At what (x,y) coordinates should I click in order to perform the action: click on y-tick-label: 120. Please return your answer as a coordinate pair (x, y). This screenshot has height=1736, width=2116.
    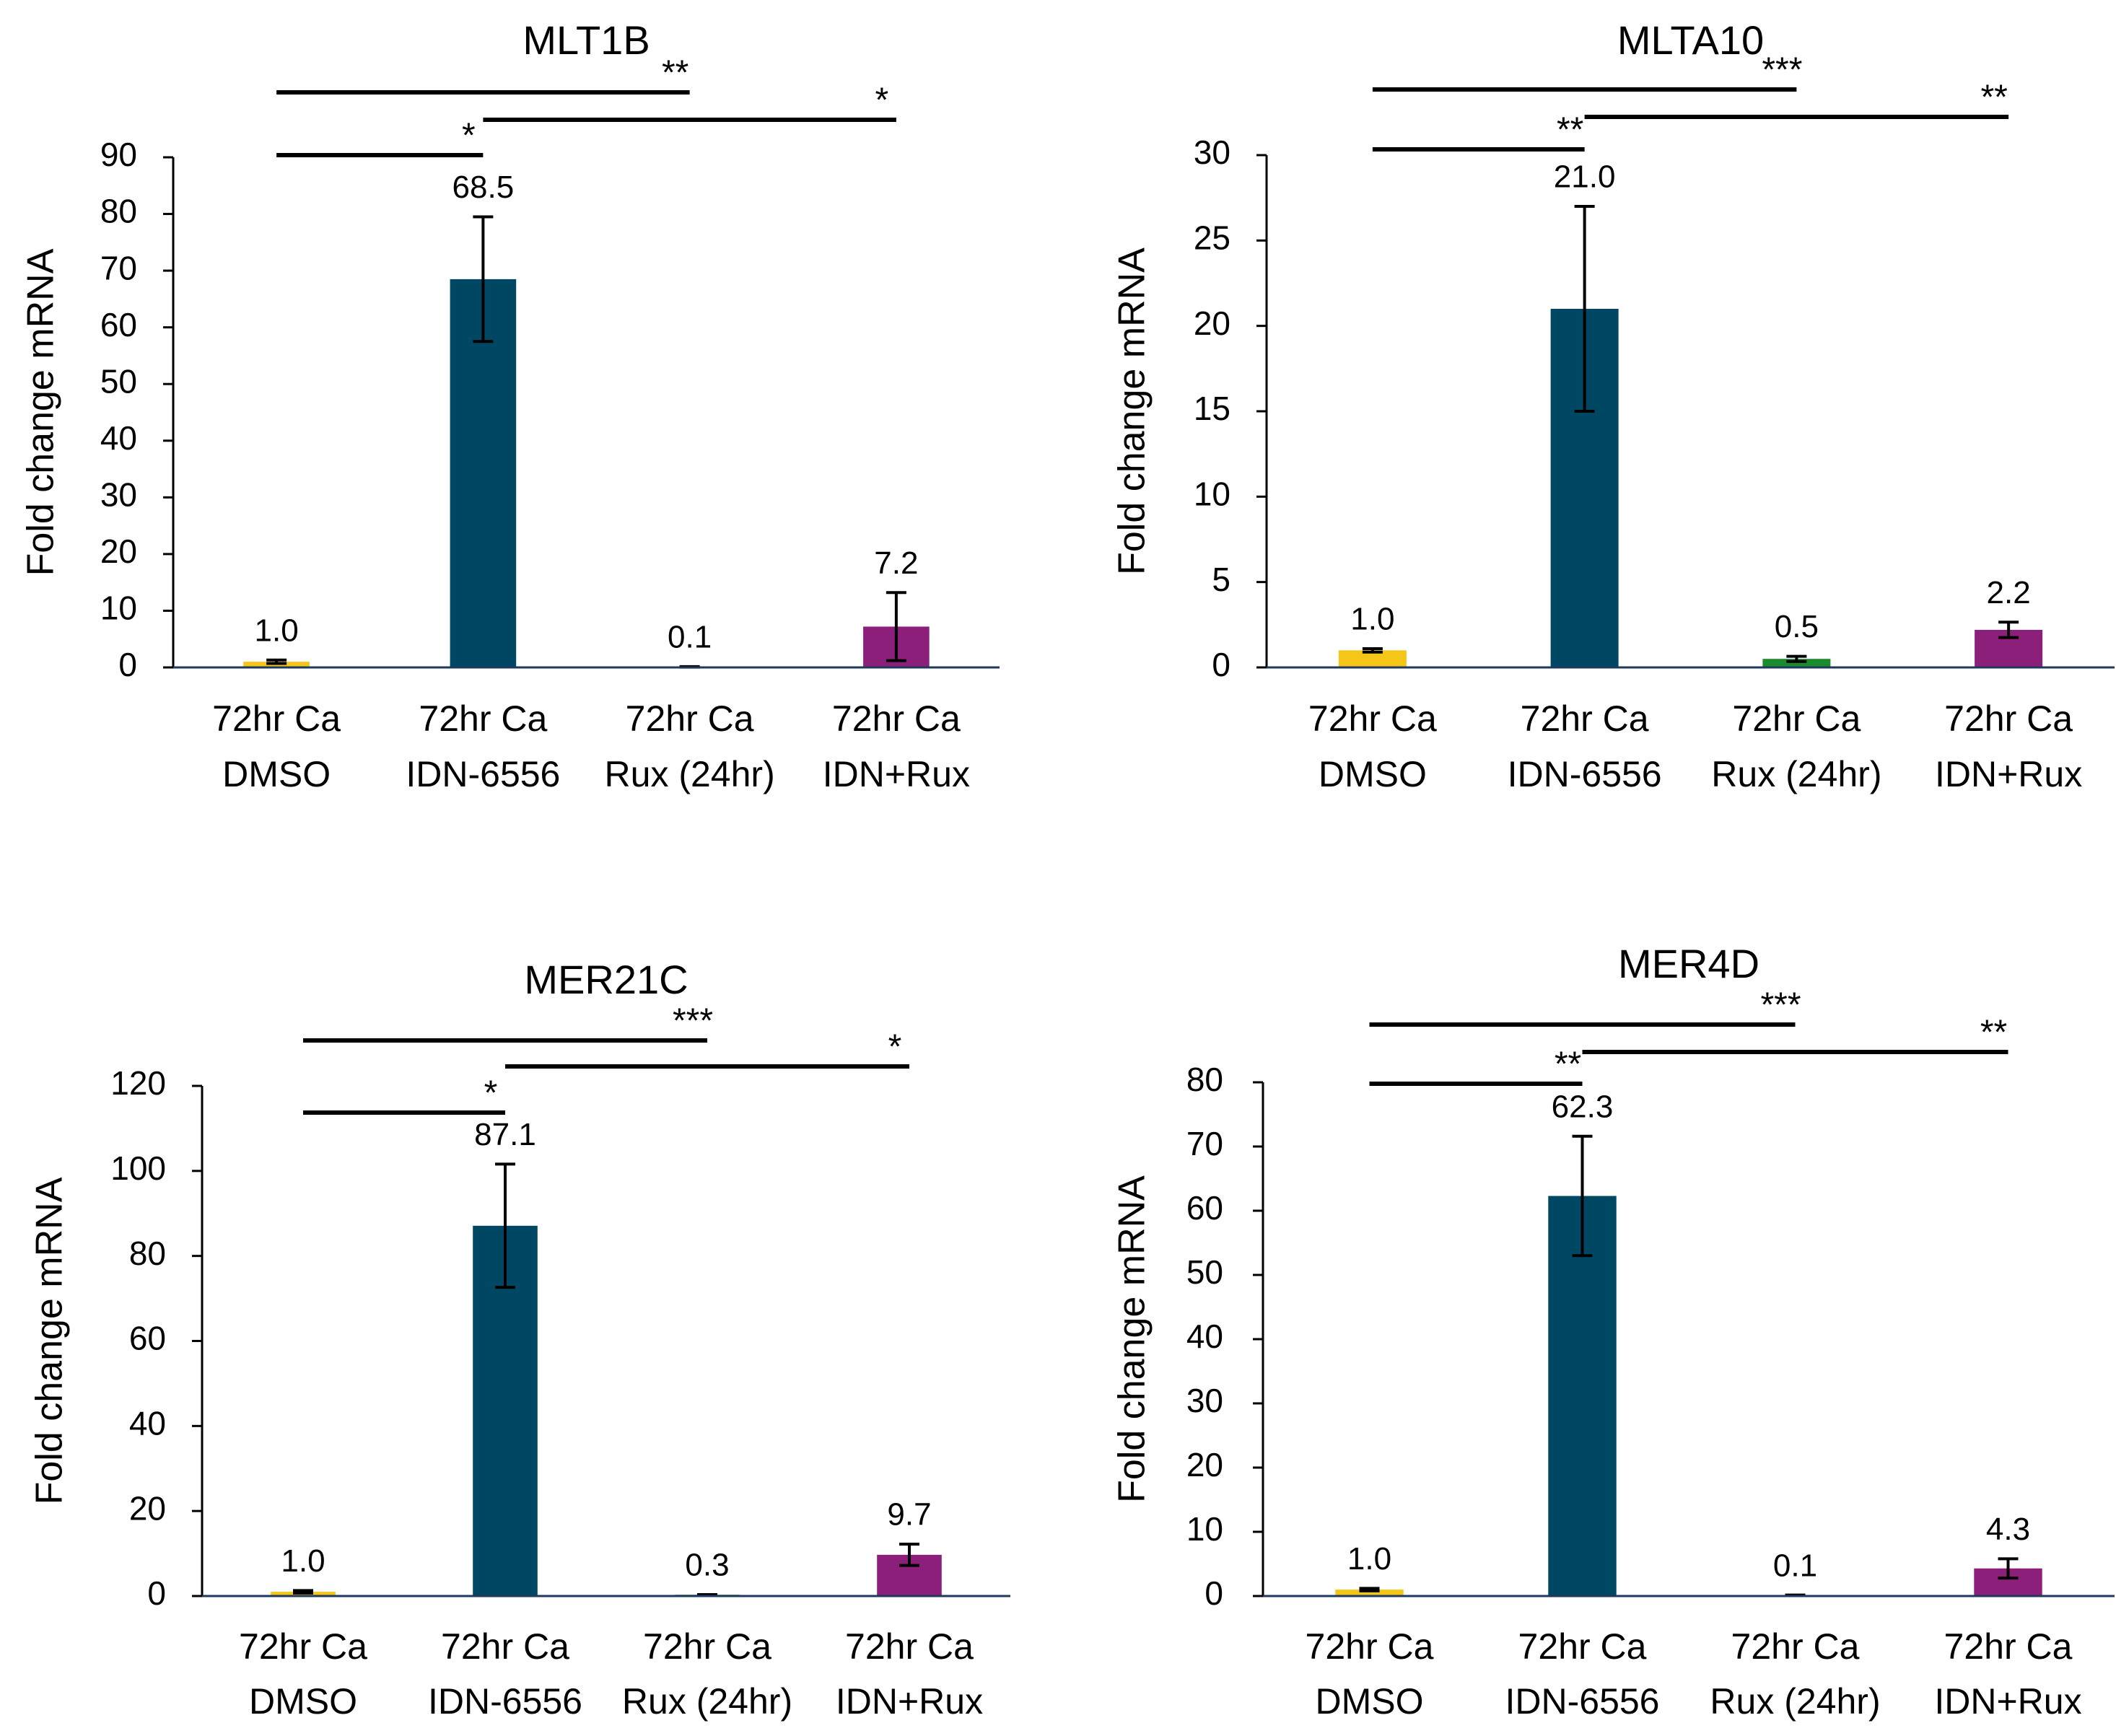
    Looking at the image, I should click on (138, 1083).